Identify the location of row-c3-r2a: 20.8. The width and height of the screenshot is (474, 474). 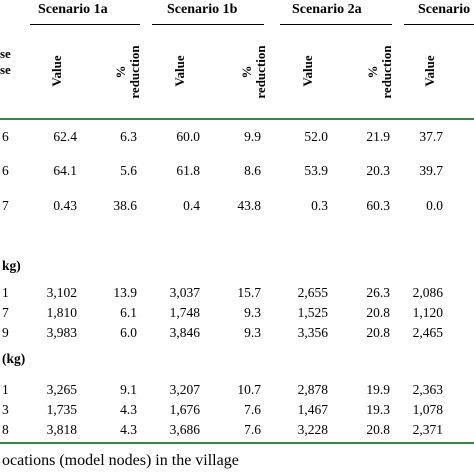
(378, 429).